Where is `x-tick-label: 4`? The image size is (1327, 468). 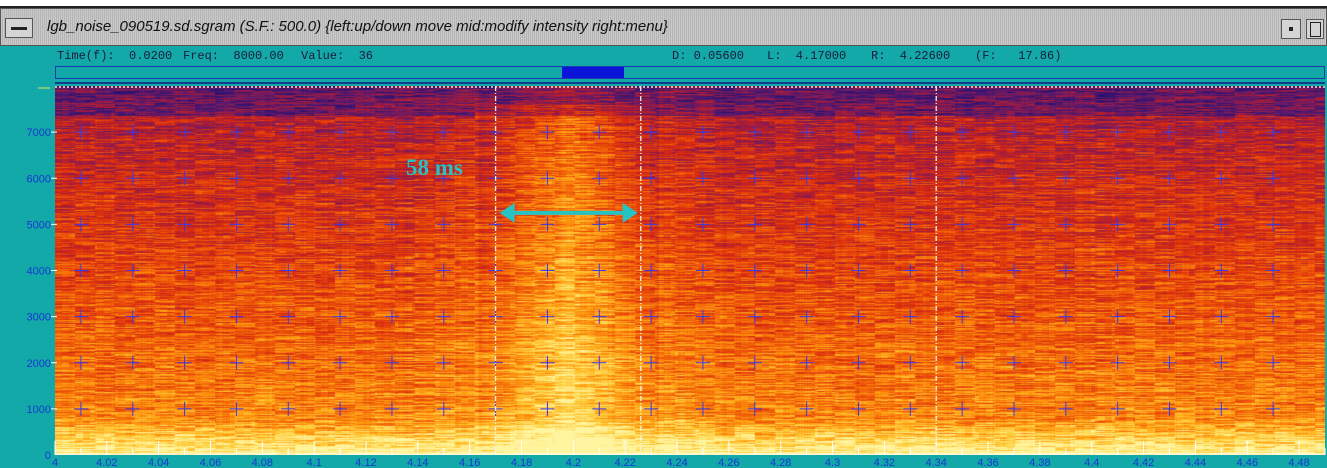
x-tick-label: 4 is located at coordinates (55, 462).